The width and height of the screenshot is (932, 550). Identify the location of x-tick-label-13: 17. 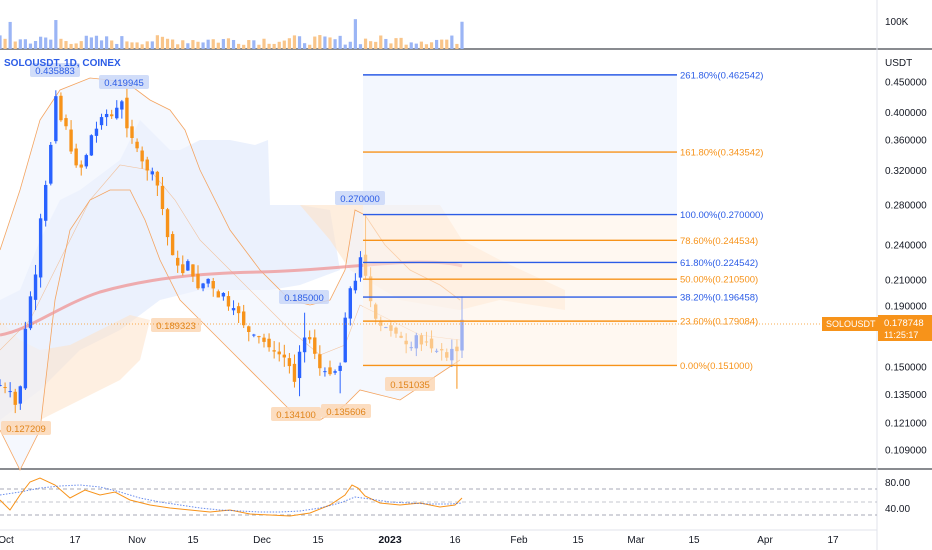
(833, 540).